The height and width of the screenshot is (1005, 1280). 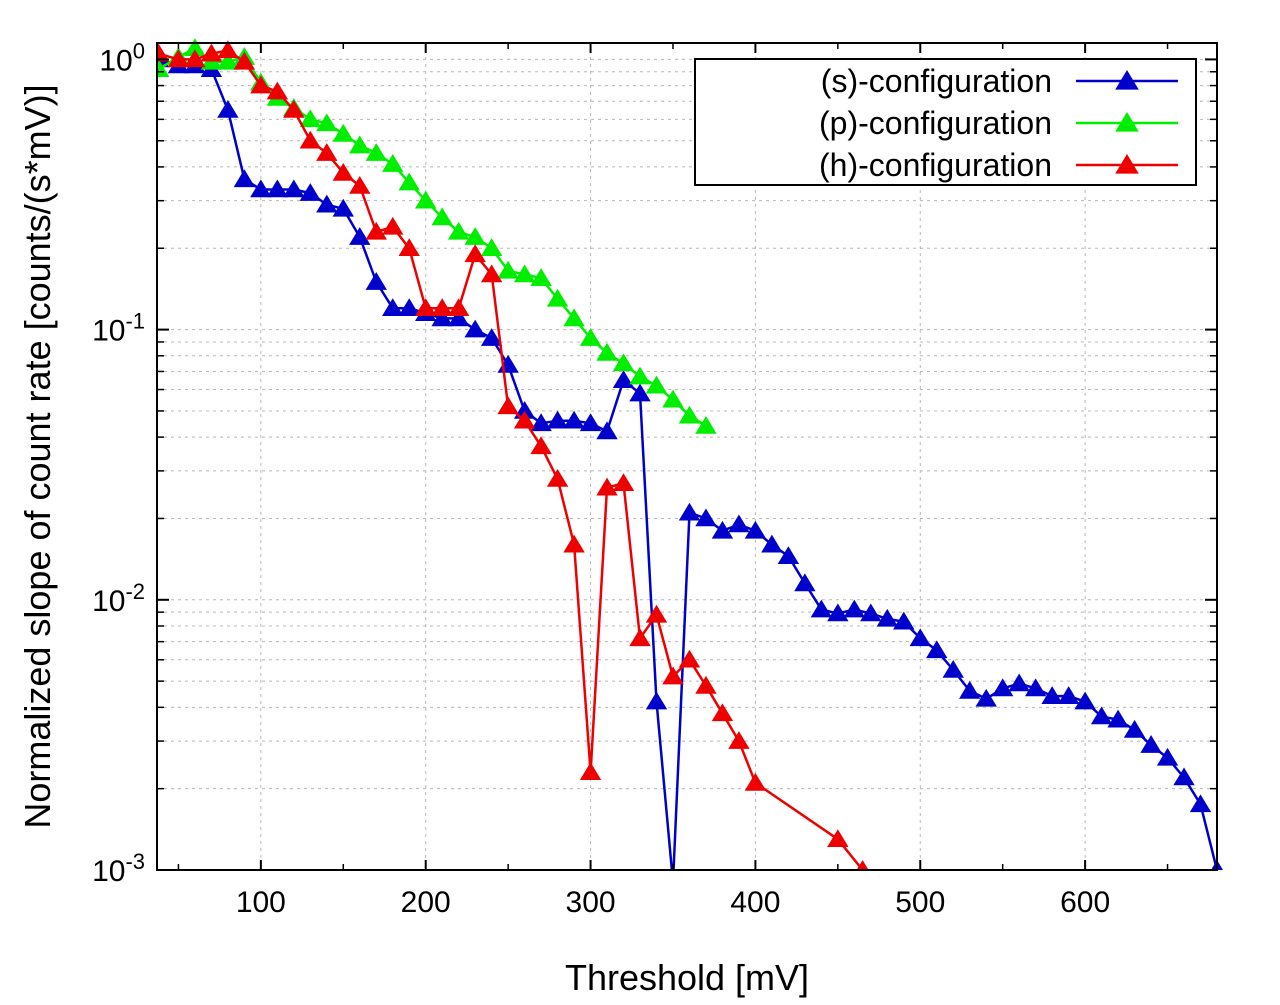 What do you see at coordinates (920, 902) in the screenshot?
I see `x-tick-label: 500` at bounding box center [920, 902].